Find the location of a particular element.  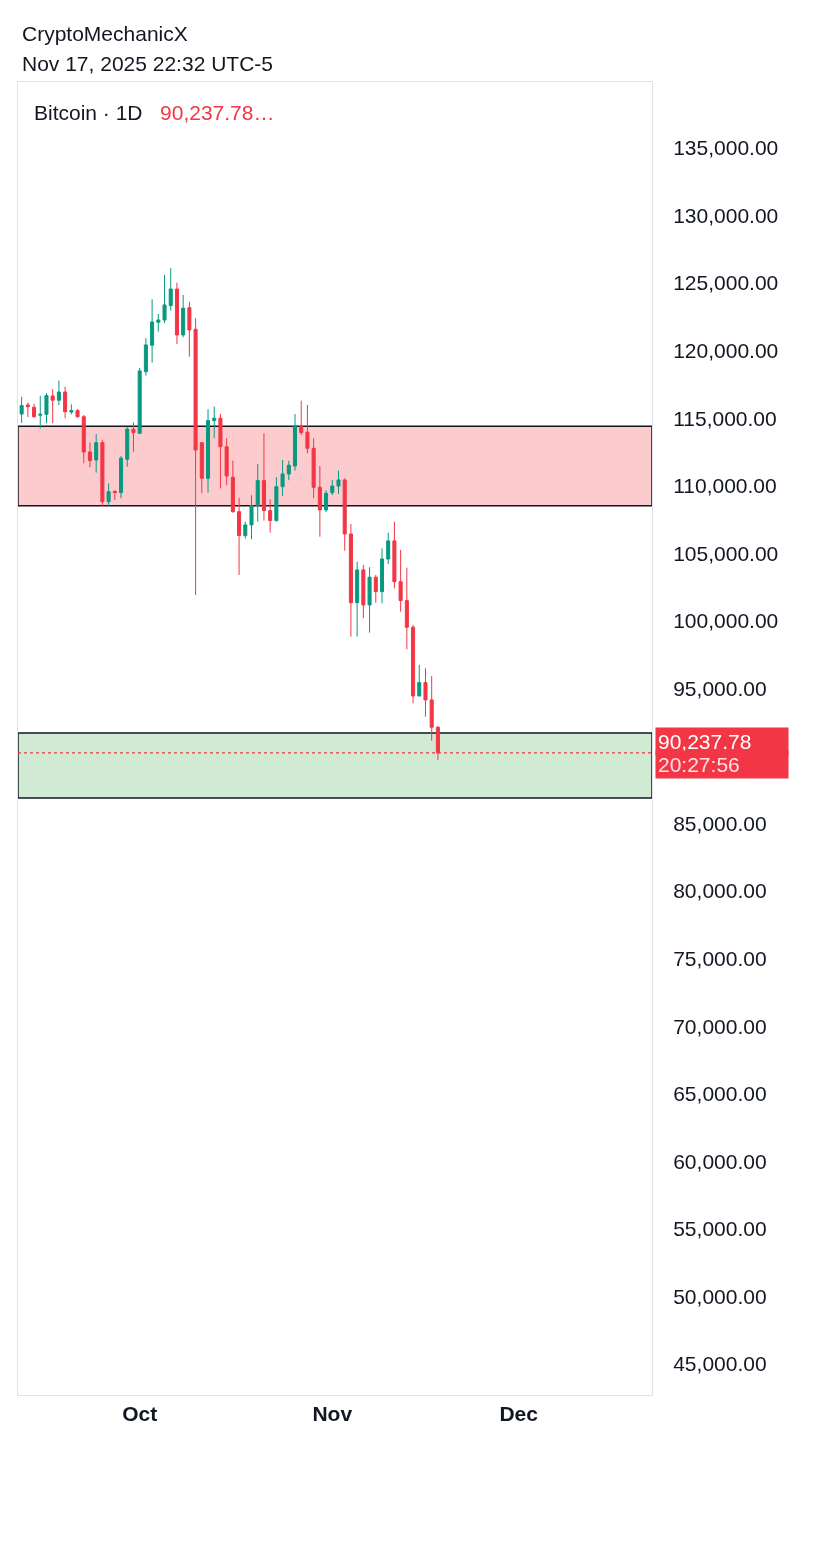

text: CryptoMechanicX is located at coordinates (105, 33).